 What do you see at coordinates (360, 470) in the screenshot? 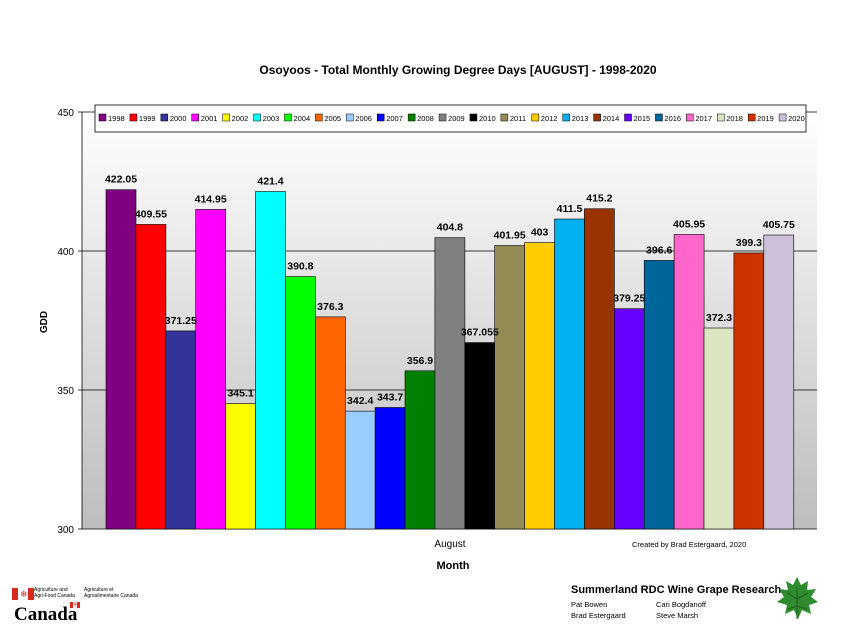
I see `bar-2006` at bounding box center [360, 470].